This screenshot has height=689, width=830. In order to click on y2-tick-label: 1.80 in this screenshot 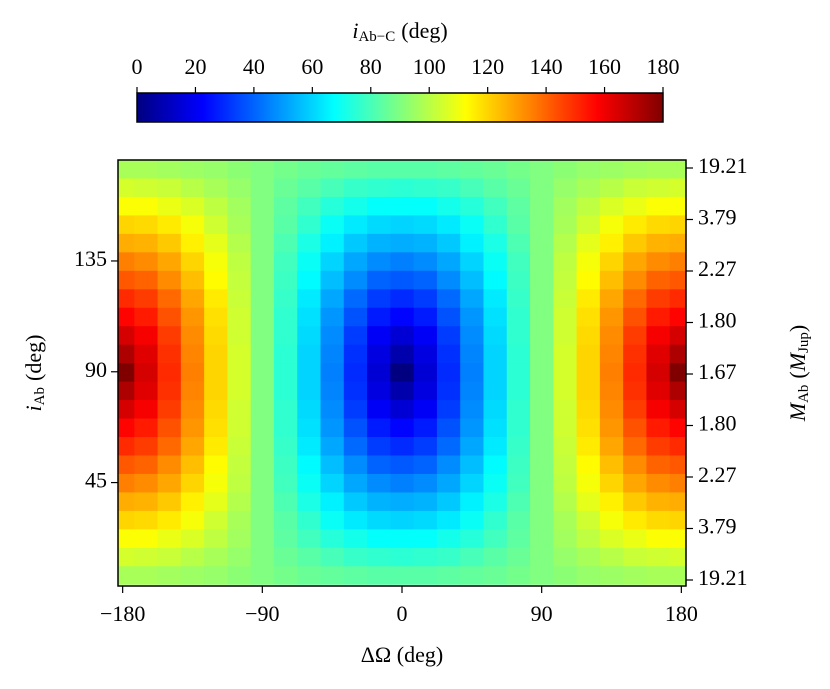, I will do `click(717, 423)`.